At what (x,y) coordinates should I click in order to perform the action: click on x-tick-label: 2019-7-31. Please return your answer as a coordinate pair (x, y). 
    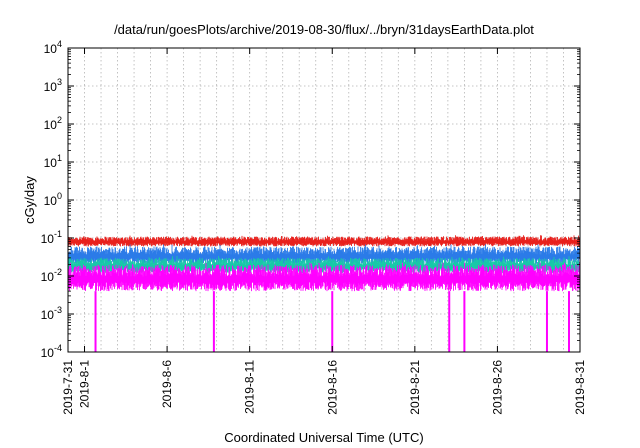
    Looking at the image, I should click on (68, 387).